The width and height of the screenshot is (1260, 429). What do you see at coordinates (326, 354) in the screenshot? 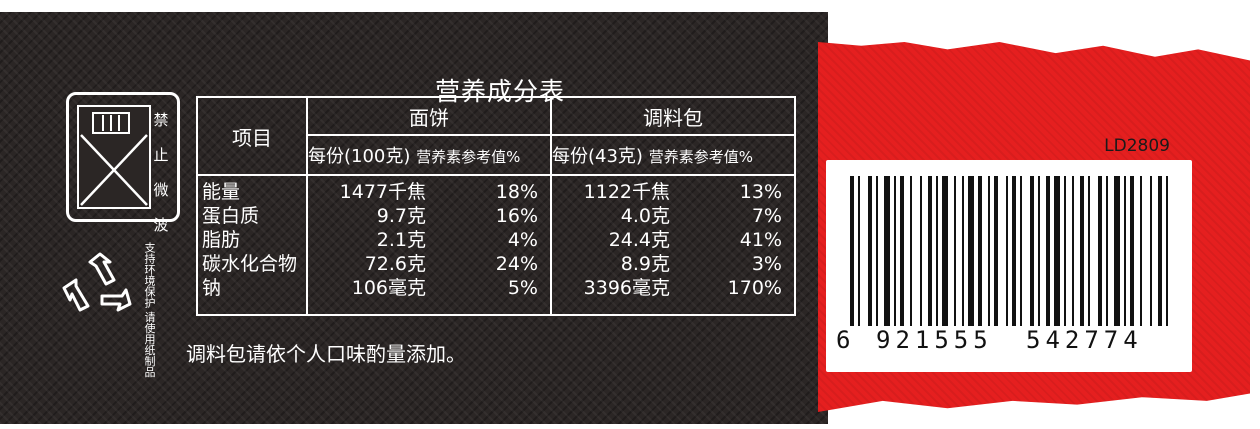
I see `seasoning-note: 调料包请依个人口味酌量添加。` at bounding box center [326, 354].